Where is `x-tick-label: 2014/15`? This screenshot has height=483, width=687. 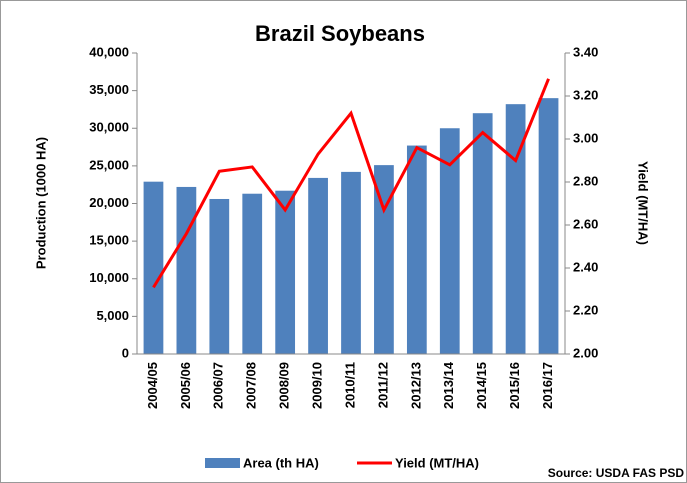 x-tick-label: 2014/15 is located at coordinates (481, 385).